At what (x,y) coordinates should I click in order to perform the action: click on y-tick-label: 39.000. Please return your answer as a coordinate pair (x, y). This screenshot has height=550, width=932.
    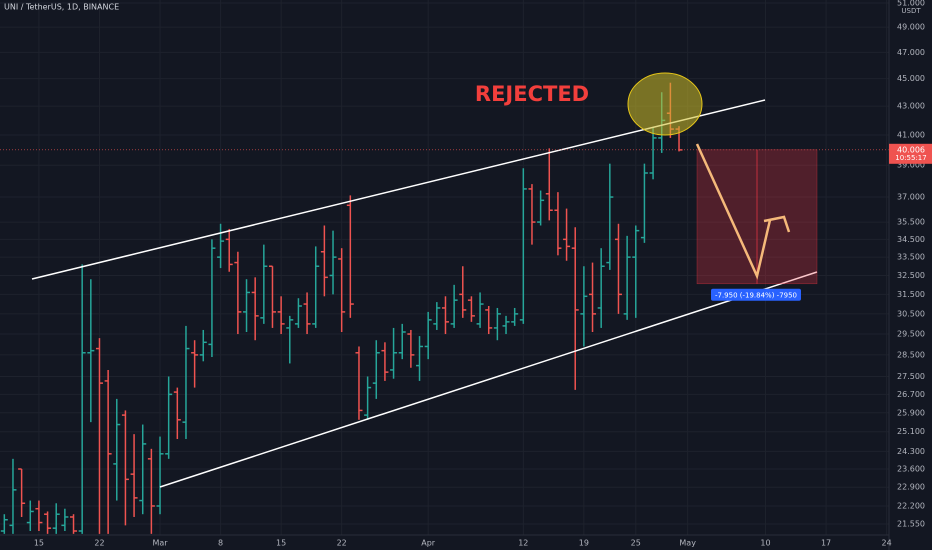
    Looking at the image, I should click on (911, 165).